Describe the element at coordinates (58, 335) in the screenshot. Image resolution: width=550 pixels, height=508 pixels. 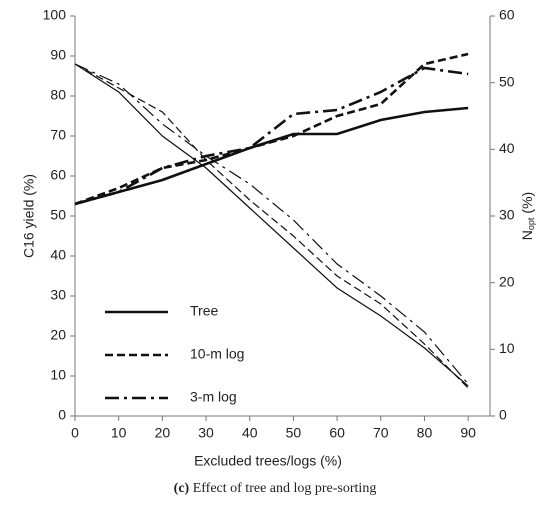
I see `y-tick-label: 20` at that location.